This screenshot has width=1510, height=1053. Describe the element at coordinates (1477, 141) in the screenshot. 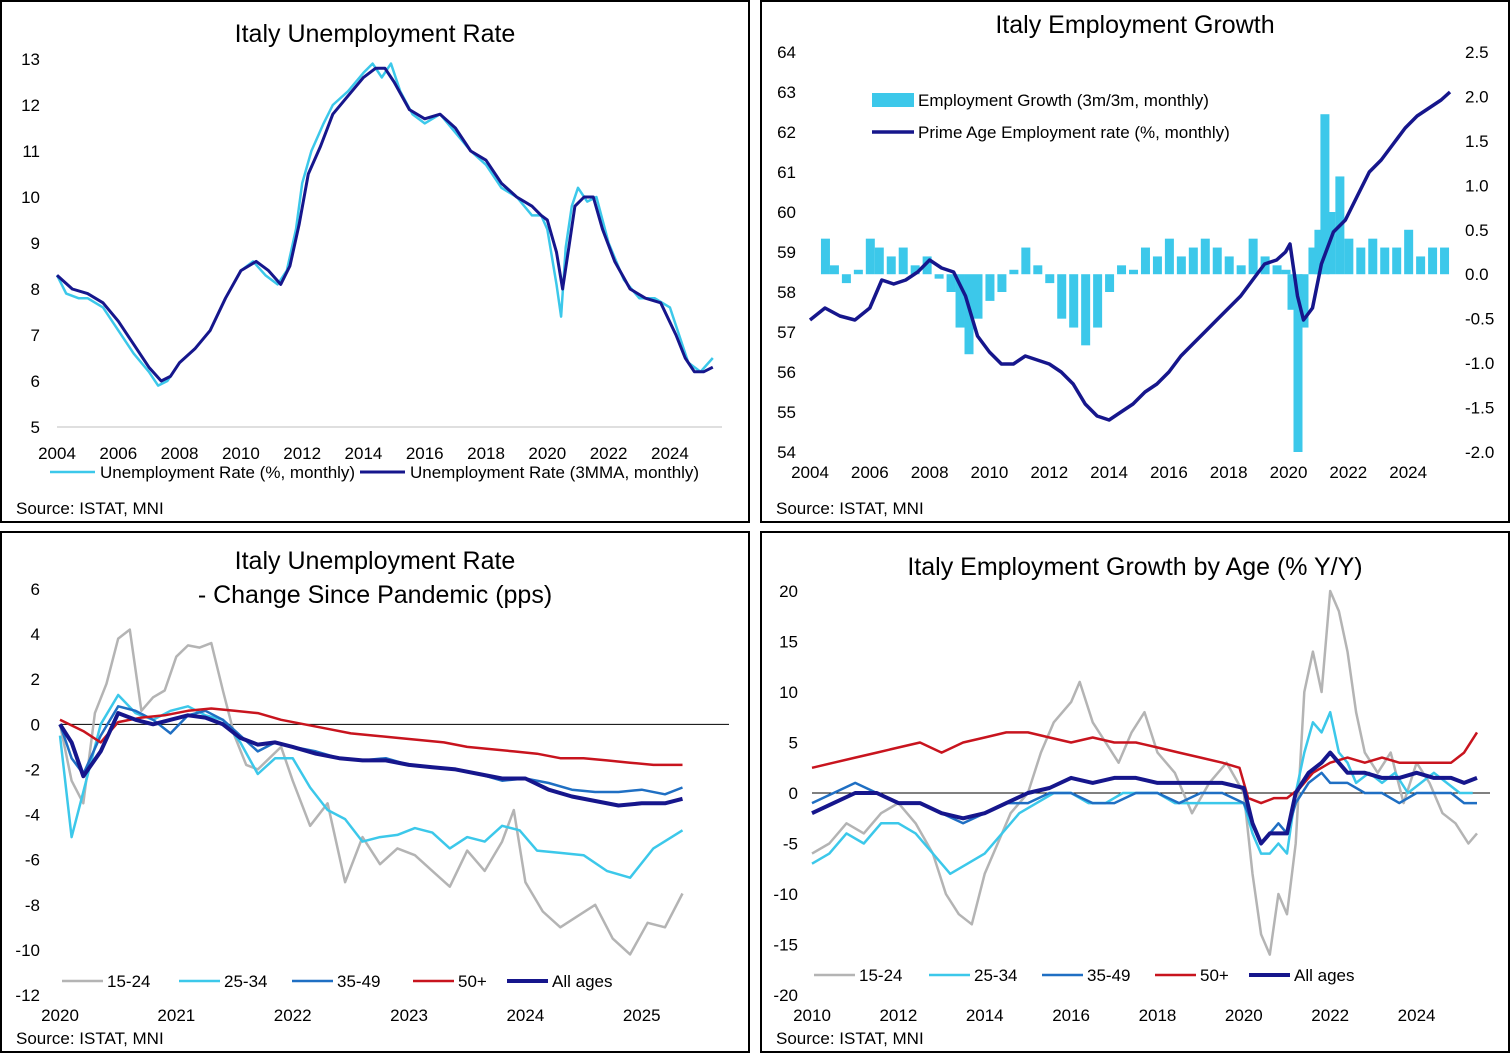

I see `y-tick-label-right: 1.5` at that location.